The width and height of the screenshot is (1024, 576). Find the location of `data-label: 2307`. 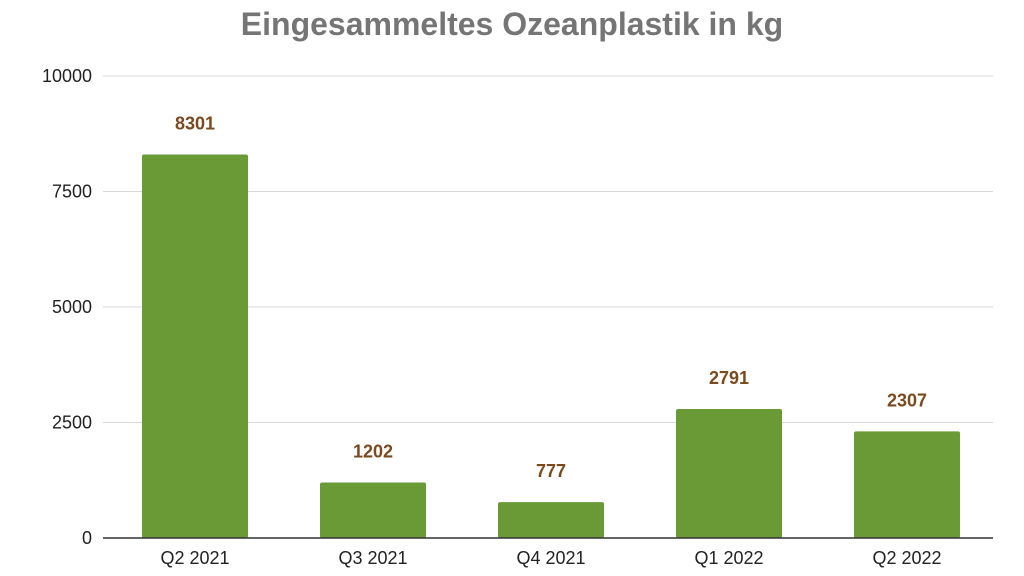

data-label: 2307 is located at coordinates (907, 400).